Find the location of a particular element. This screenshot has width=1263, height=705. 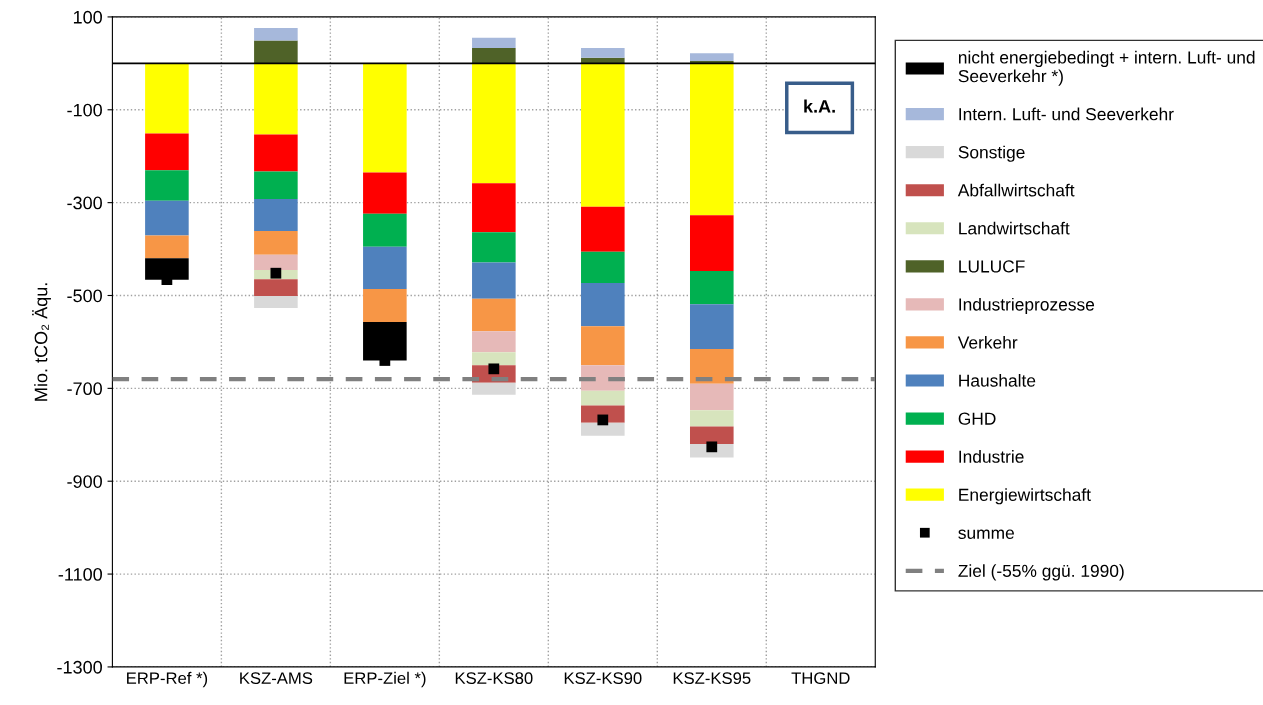

annotation: k.A. is located at coordinates (819, 106).